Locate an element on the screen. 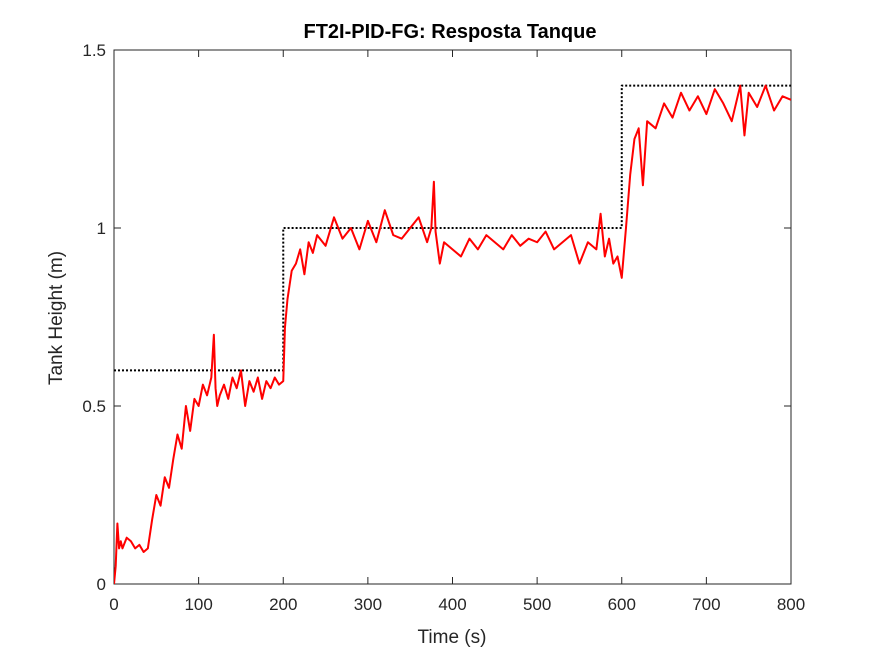 This screenshot has width=875, height=656. y-tick-label: 0.5 is located at coordinates (94, 406).